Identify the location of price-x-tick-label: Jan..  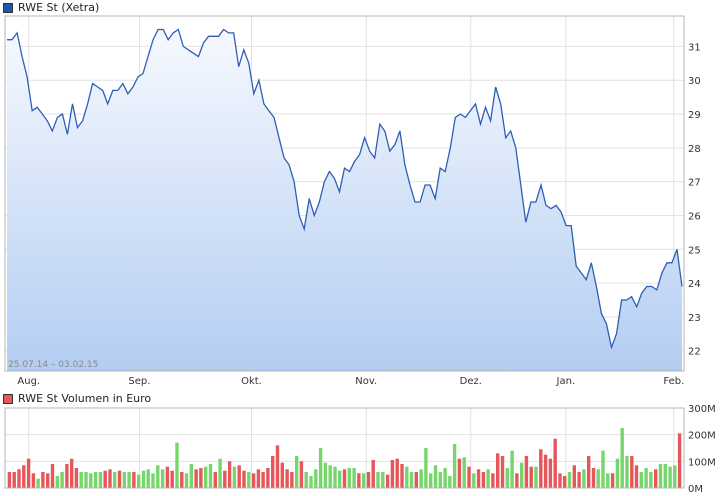
(566, 381).